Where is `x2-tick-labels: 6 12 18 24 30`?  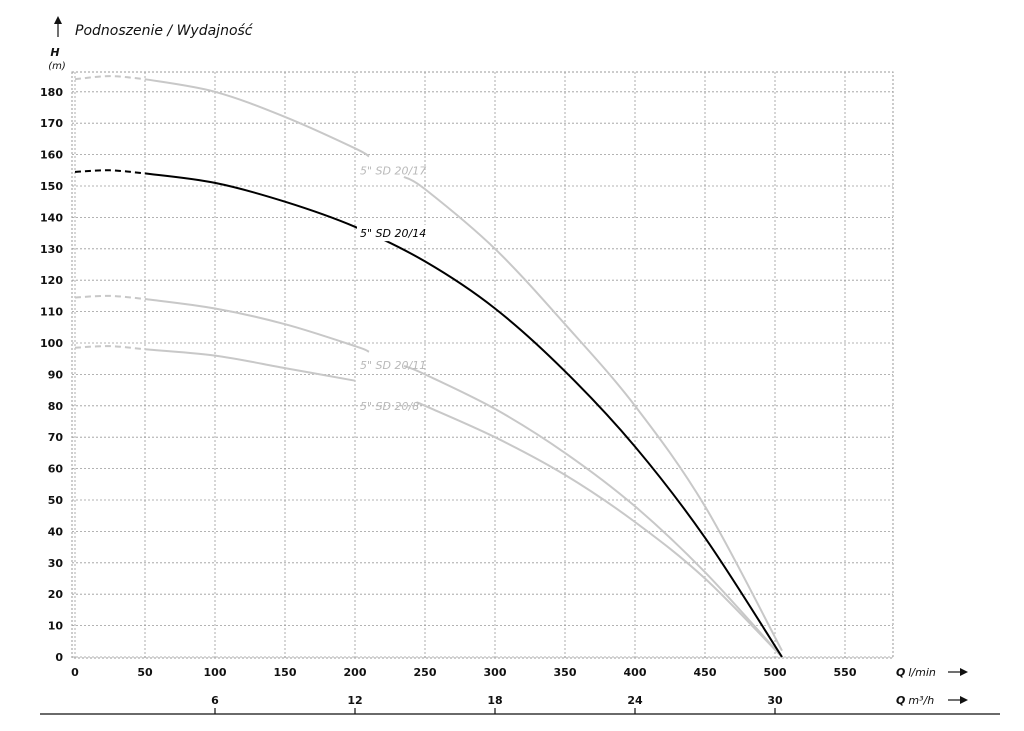
x2-tick-labels: 6 12 18 24 30 is located at coordinates (497, 704).